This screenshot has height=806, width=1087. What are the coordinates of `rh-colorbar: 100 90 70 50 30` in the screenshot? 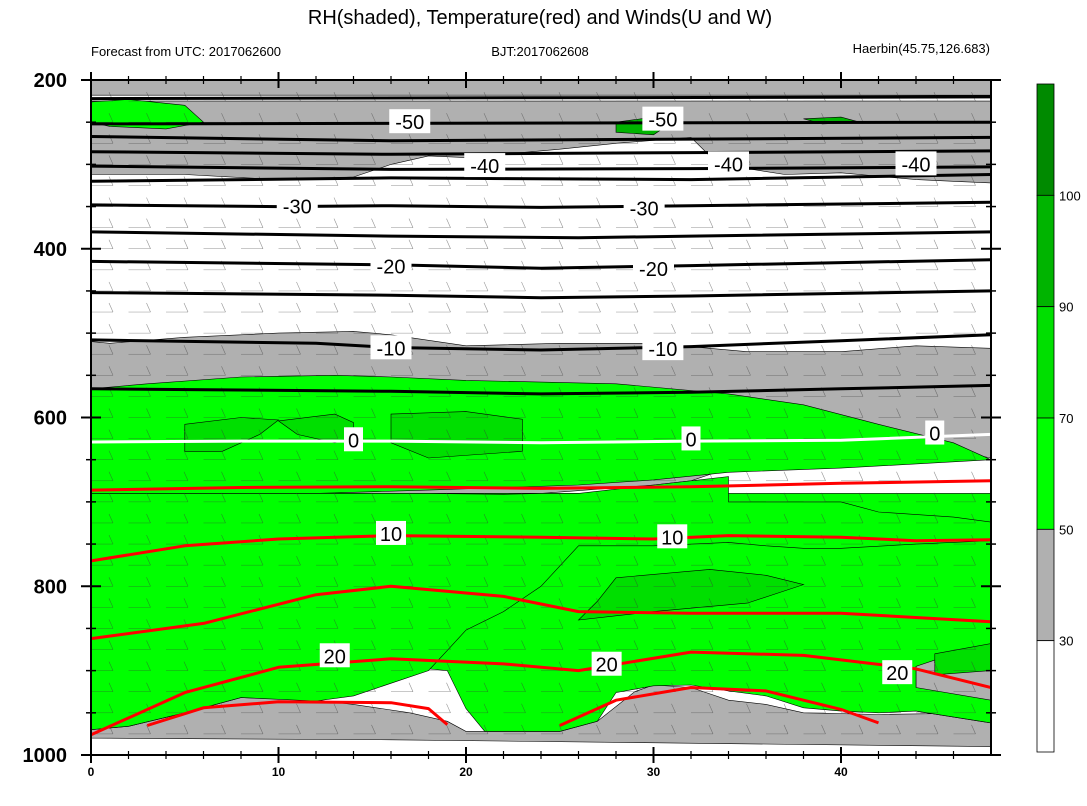 It's located at (1058, 418).